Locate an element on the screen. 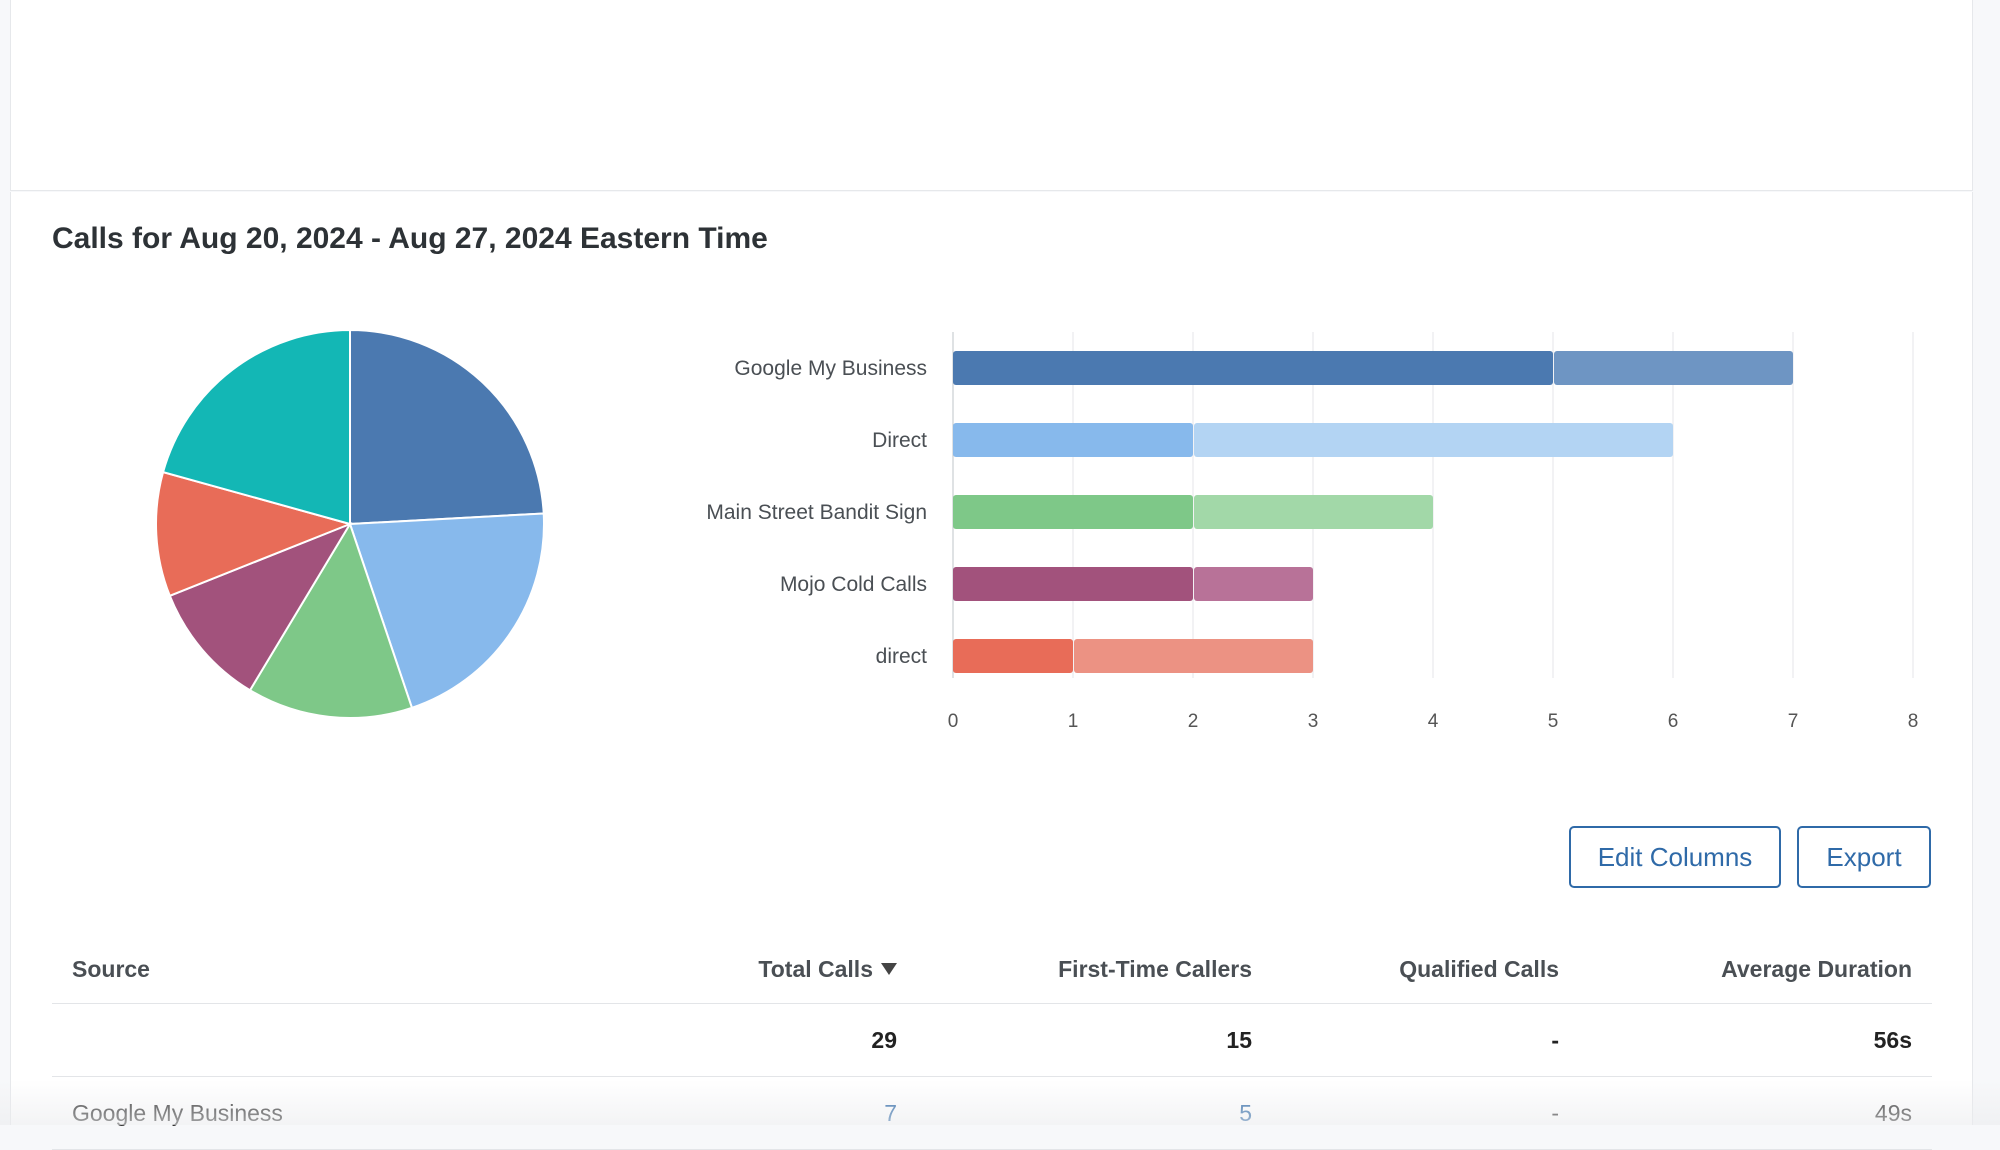 This screenshot has width=2000, height=1150. totals-first-time: 15 is located at coordinates (1239, 1039).